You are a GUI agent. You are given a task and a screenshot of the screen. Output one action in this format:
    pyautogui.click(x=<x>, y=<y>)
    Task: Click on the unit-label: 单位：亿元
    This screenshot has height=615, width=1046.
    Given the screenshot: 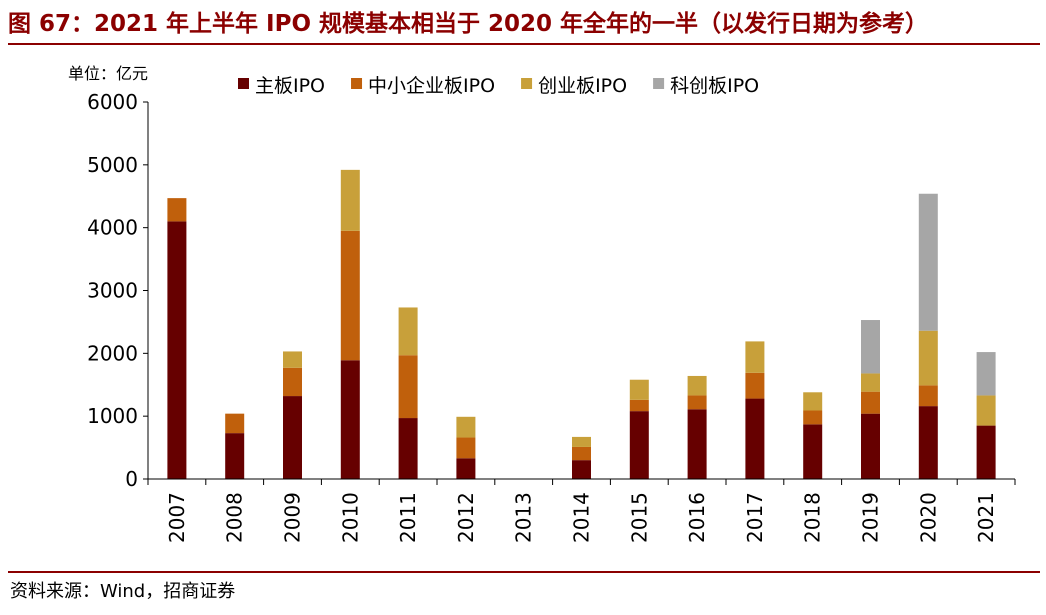 What is the action you would take?
    pyautogui.click(x=108, y=73)
    